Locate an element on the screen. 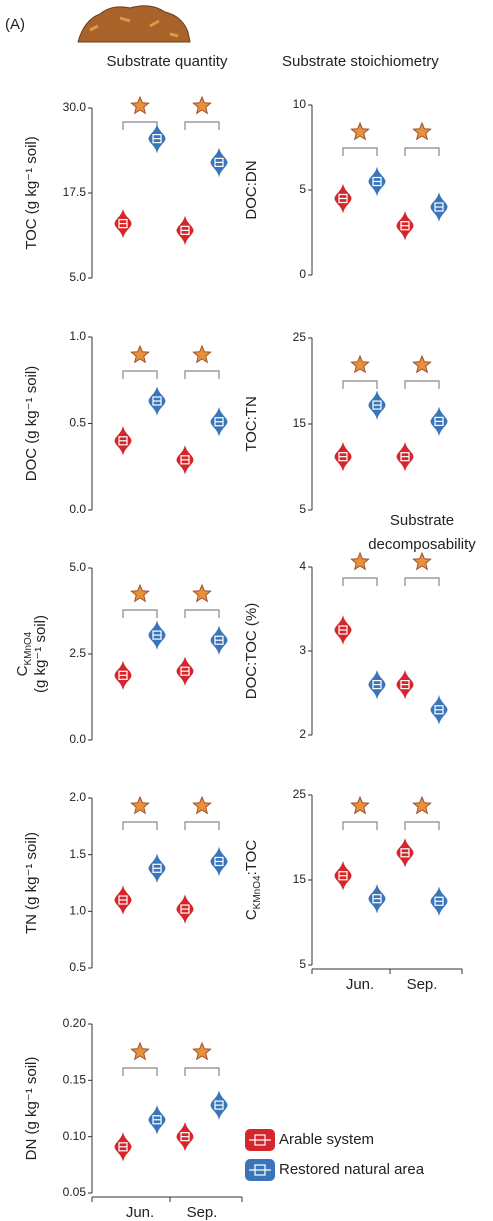 The width and height of the screenshot is (493, 1221). y-tick-label: 10 is located at coordinates (300, 104).